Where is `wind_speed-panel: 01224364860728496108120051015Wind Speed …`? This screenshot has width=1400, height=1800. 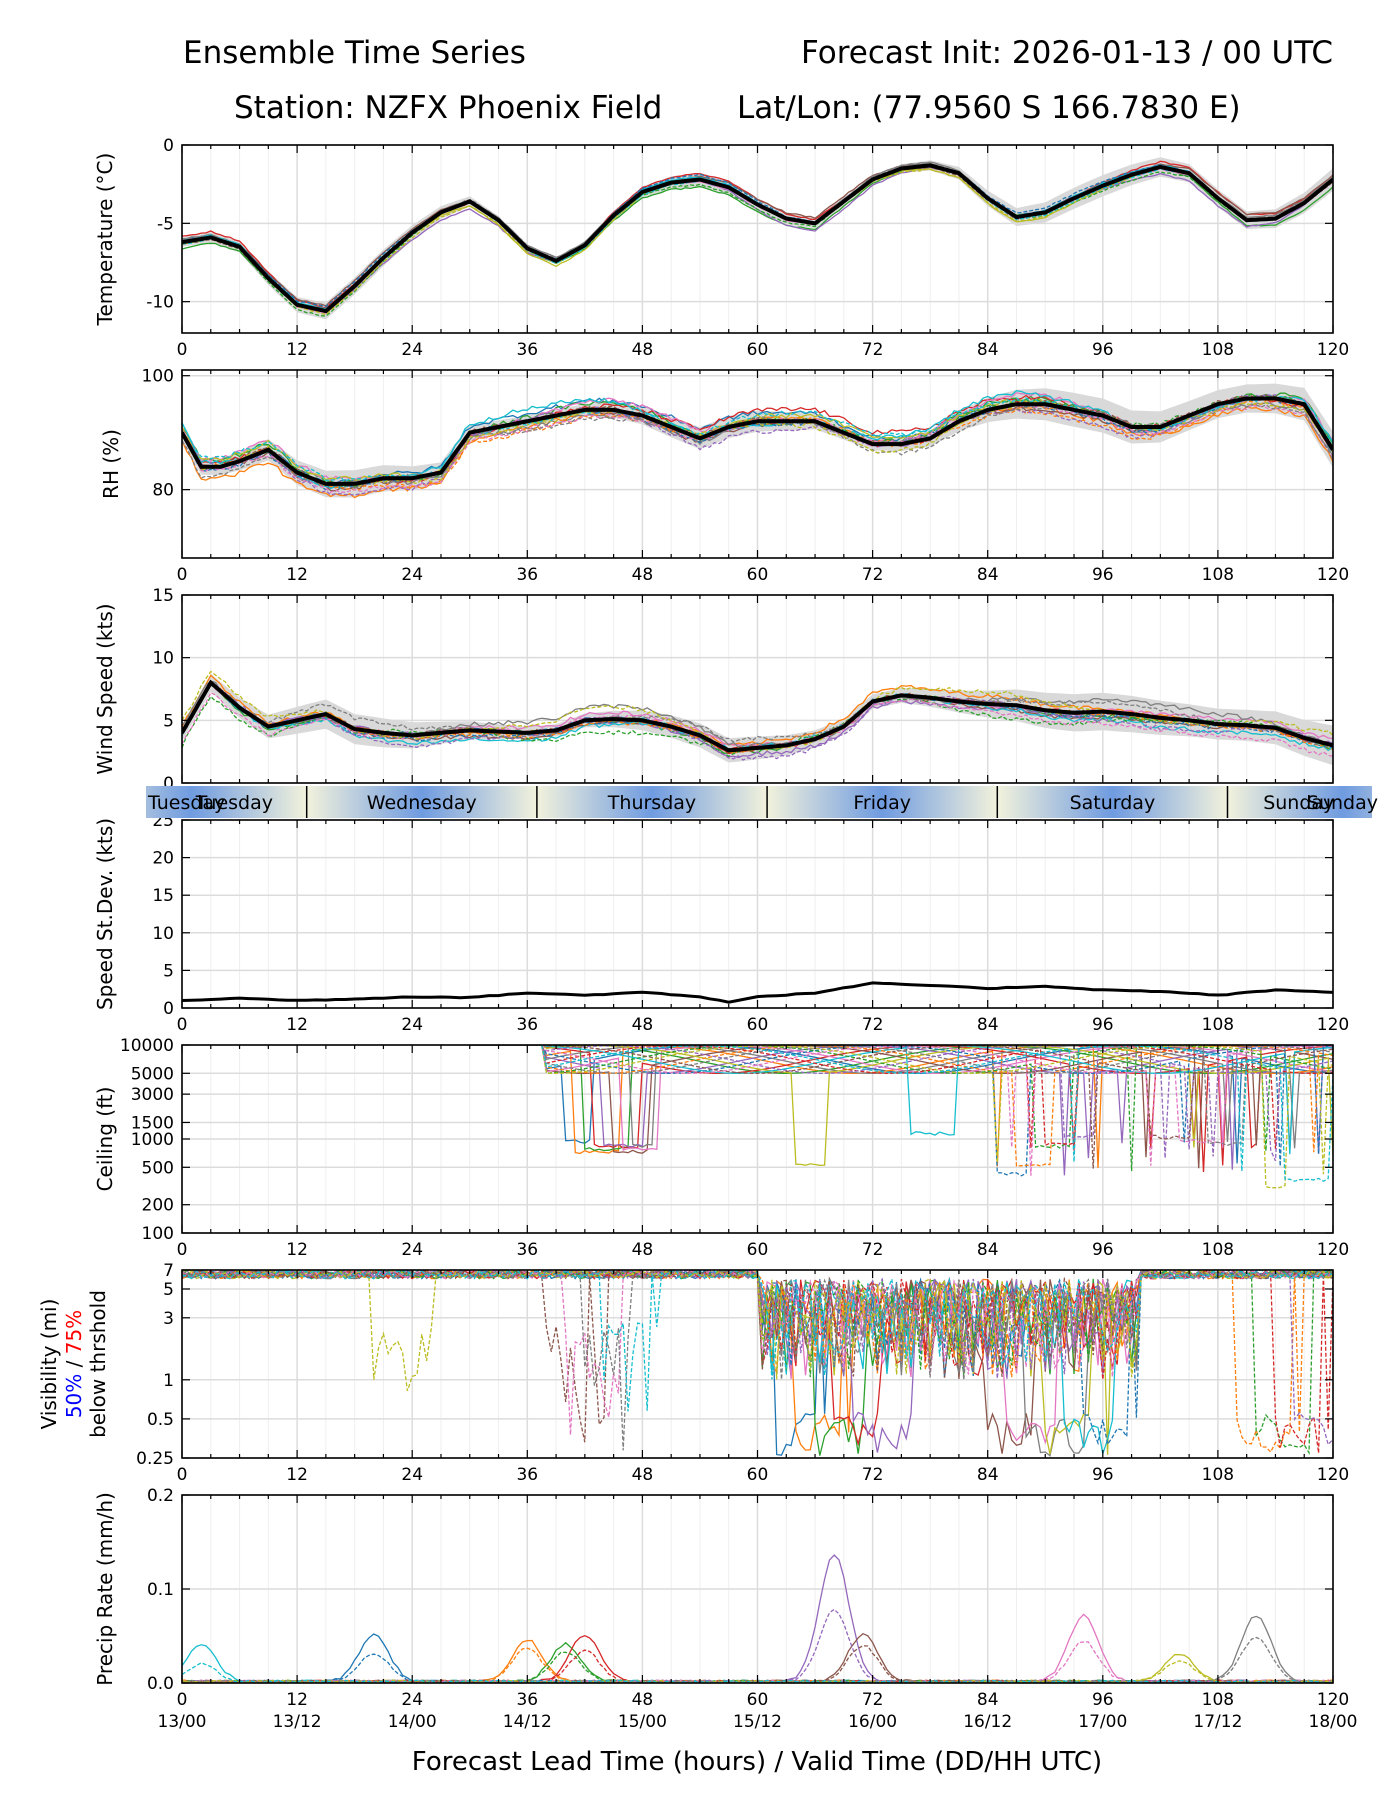 wind_speed-panel: 01224364860728496108120051015Wind Speed … is located at coordinates (721, 698).